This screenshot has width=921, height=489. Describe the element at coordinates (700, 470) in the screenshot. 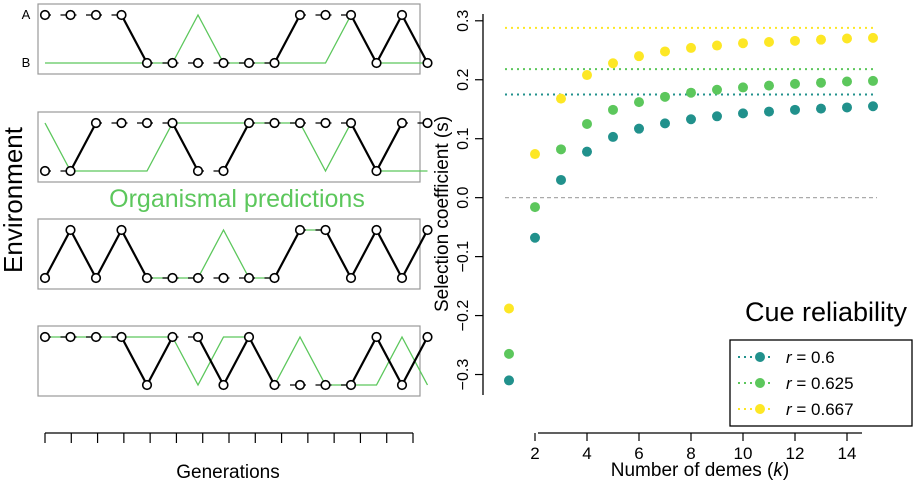

I see `x-axis-label: Number of demes (k)` at that location.